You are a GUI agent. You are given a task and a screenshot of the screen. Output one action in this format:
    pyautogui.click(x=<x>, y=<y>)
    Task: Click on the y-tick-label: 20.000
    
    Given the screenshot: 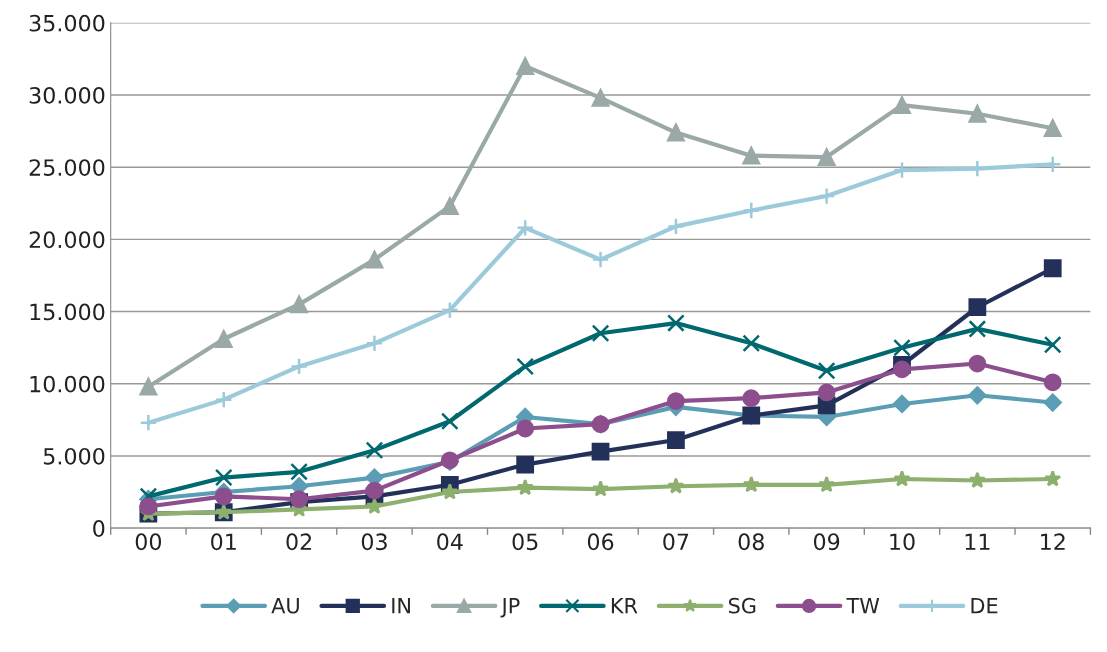 What is the action you would take?
    pyautogui.click(x=67, y=240)
    